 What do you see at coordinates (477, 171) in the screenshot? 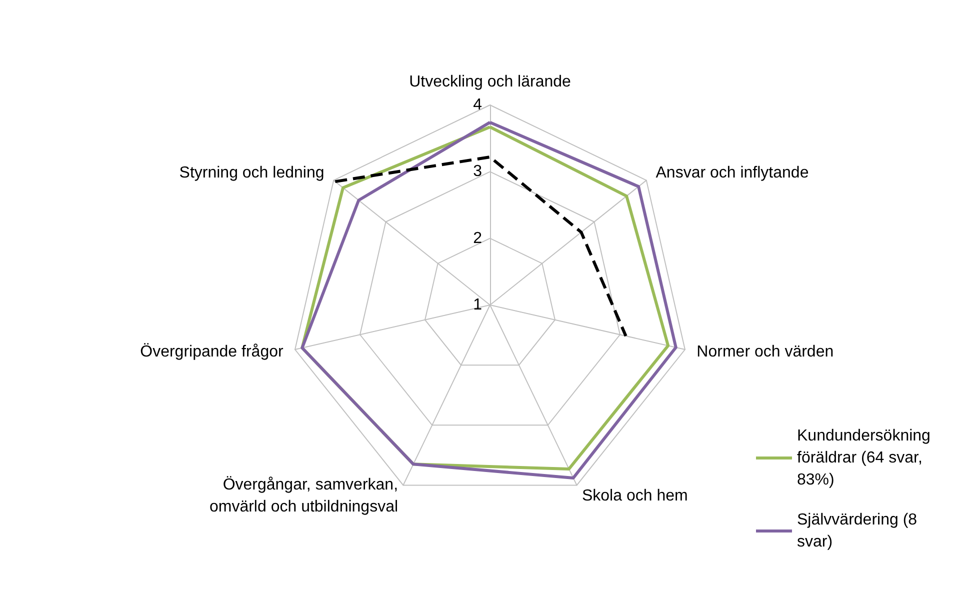
I see `y-tick-label: 3` at bounding box center [477, 171].